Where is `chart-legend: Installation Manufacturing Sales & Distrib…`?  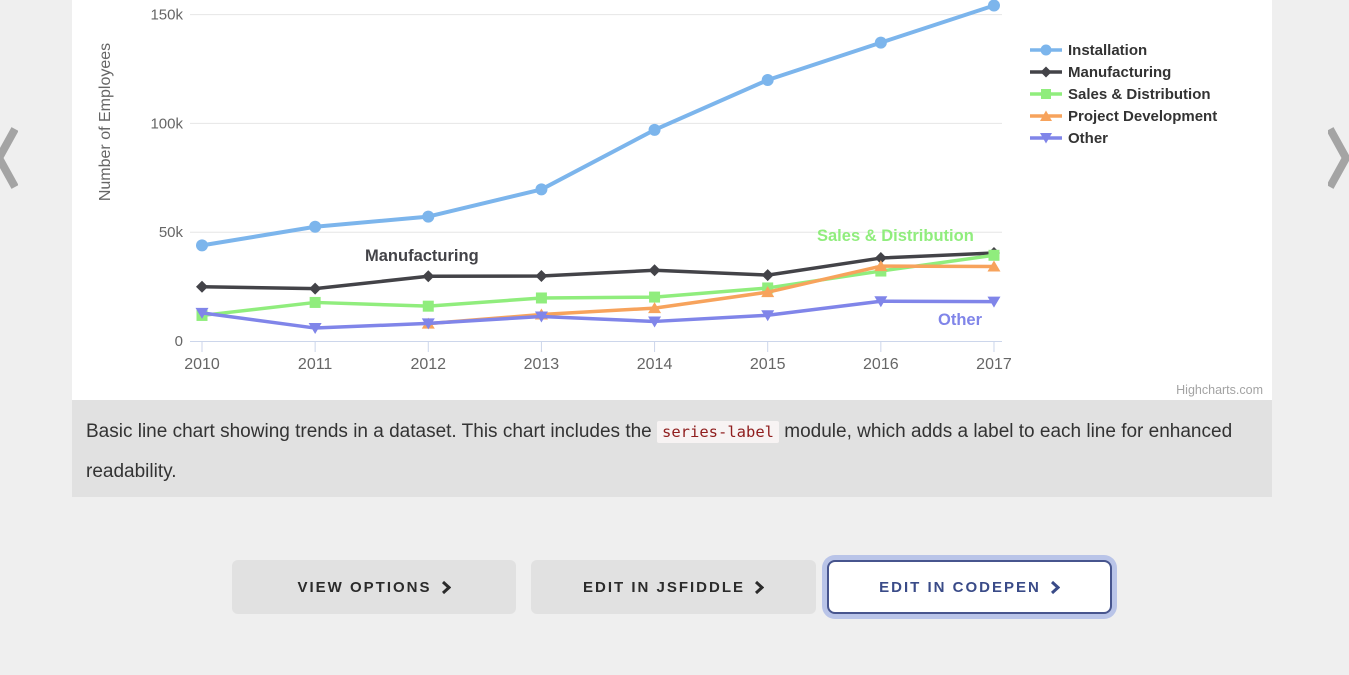
chart-legend: Installation Manufacturing Sales & Distrib… is located at coordinates (1123, 94).